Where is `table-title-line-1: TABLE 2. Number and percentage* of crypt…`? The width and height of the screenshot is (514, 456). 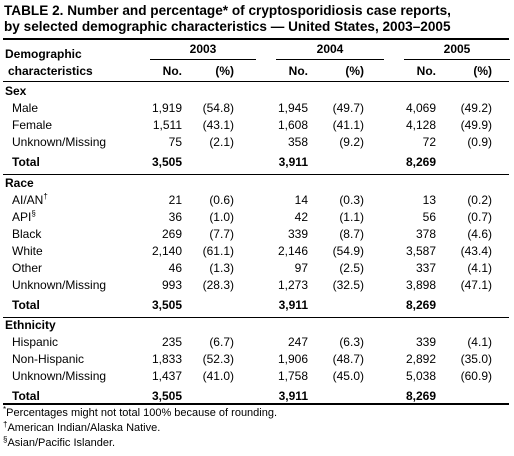 table-title-line-1: TABLE 2. Number and percentage* of crypt… is located at coordinates (227, 10).